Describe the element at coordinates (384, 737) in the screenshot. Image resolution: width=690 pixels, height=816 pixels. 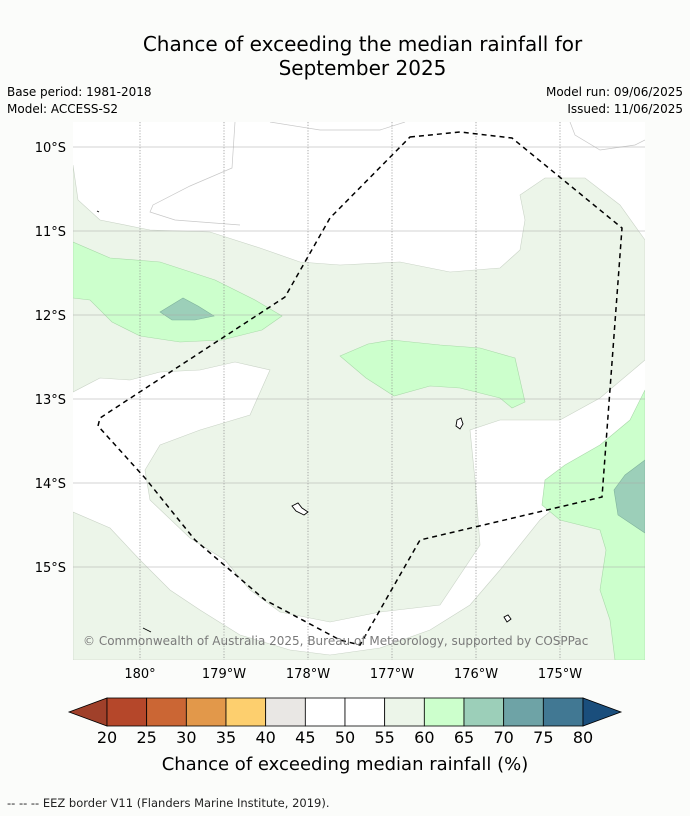
I see `colorbar-tick-label: 55` at that location.